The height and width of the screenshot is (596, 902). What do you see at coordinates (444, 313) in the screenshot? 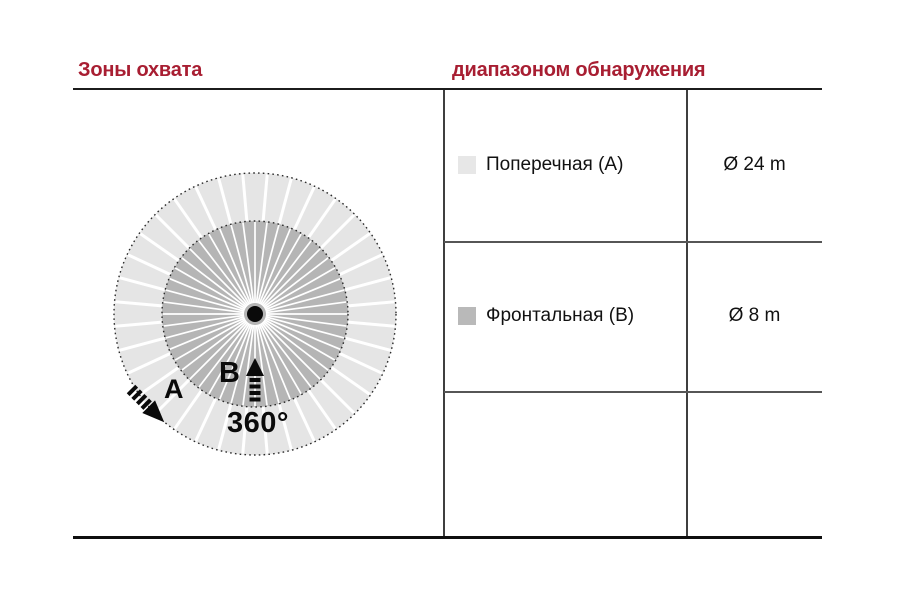
I see `table-divider-left` at bounding box center [444, 313].